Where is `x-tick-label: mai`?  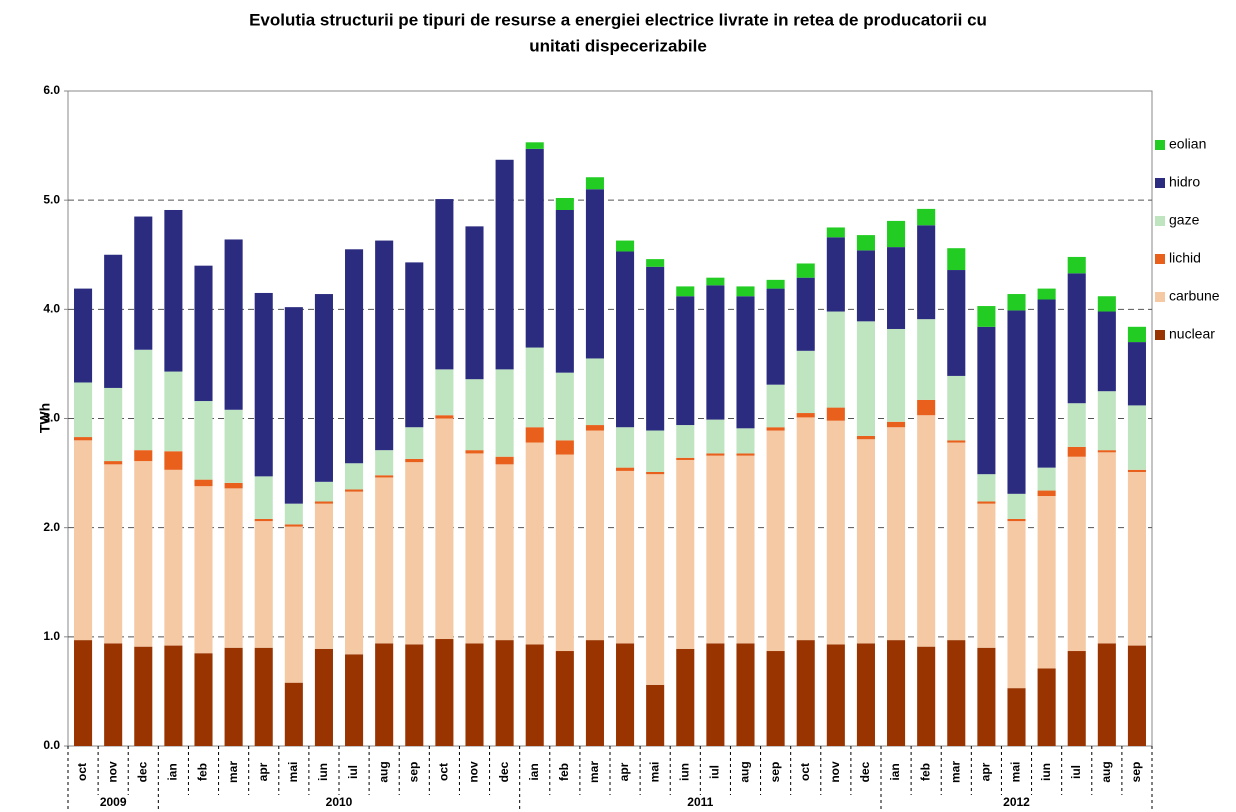 x-tick-label: mai is located at coordinates (654, 772).